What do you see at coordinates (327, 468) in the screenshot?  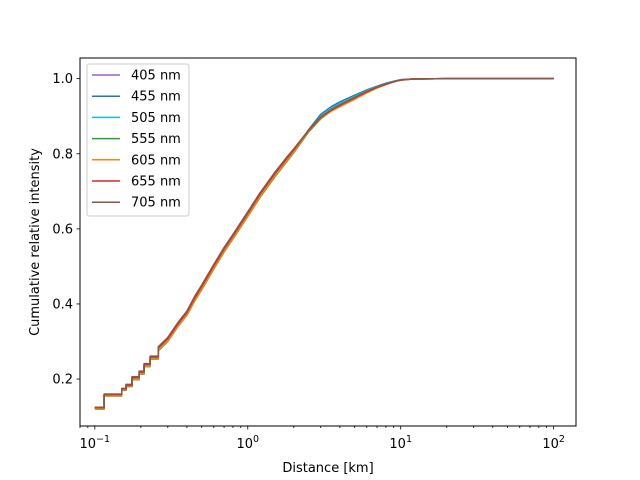 I see `x-axis-title: Distance [km]` at bounding box center [327, 468].